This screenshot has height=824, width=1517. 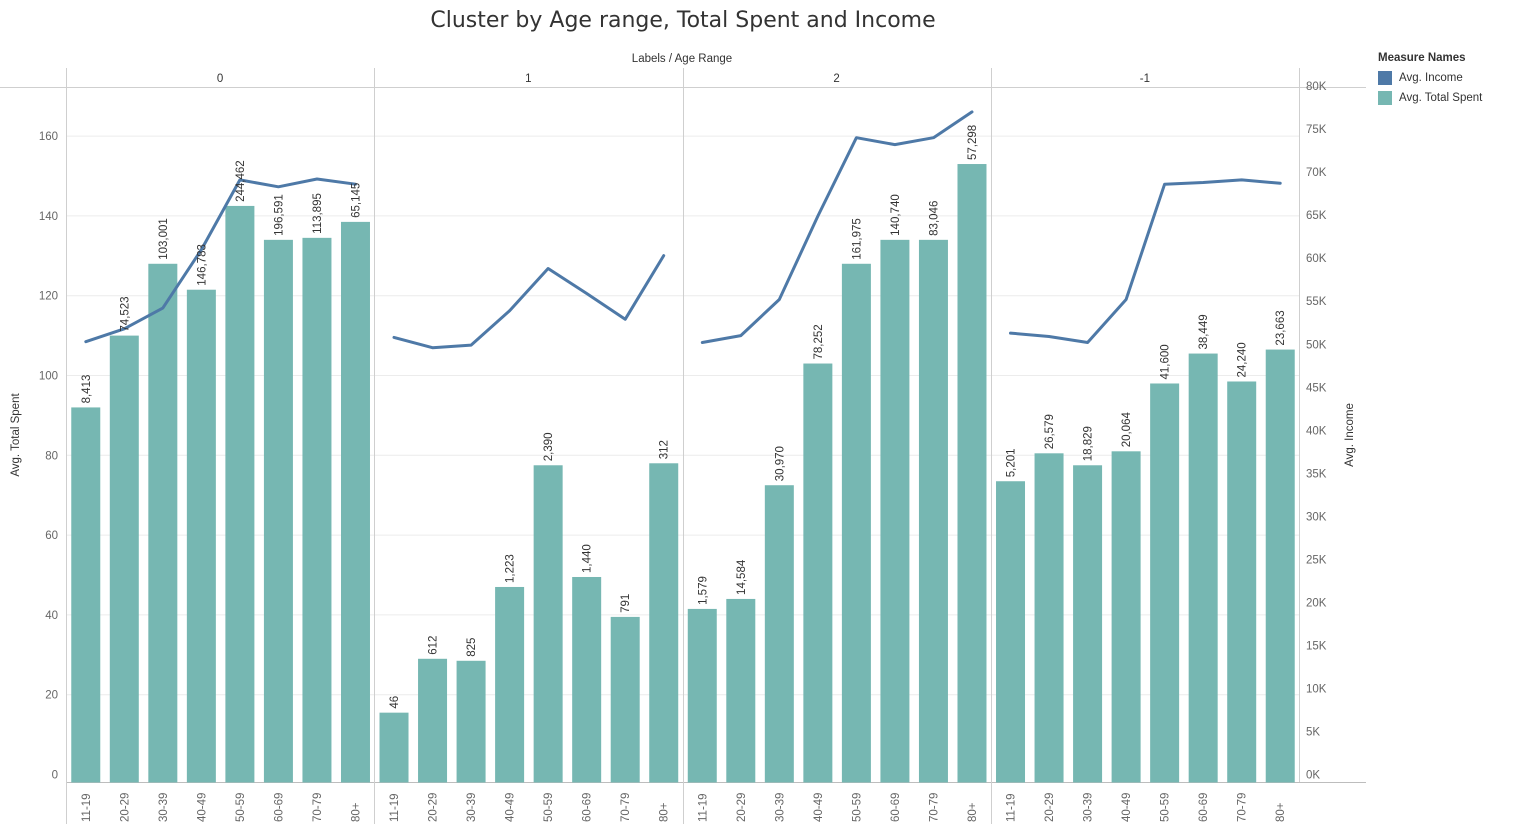 I want to click on data-label: 65,145, so click(x=356, y=200).